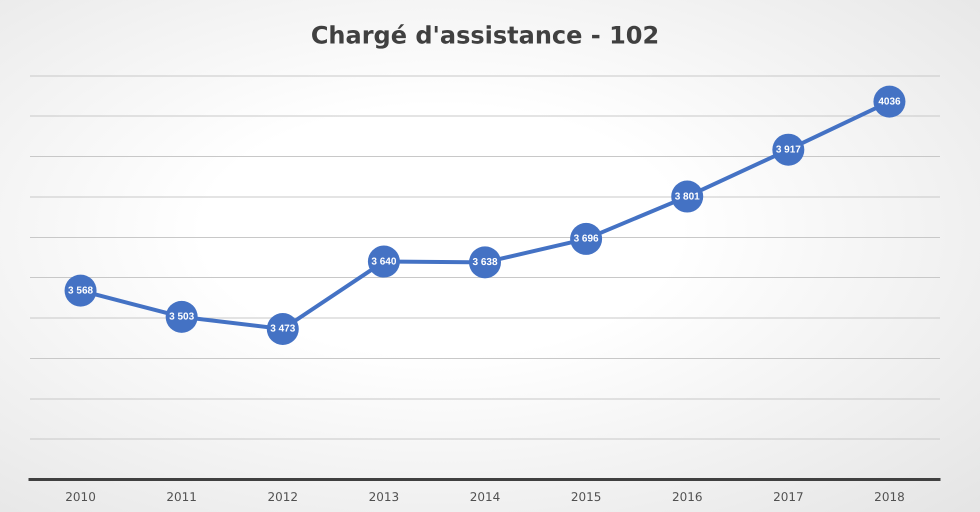 This screenshot has width=980, height=512. Describe the element at coordinates (485, 262) in the screenshot. I see `data-label: 3 638` at that location.